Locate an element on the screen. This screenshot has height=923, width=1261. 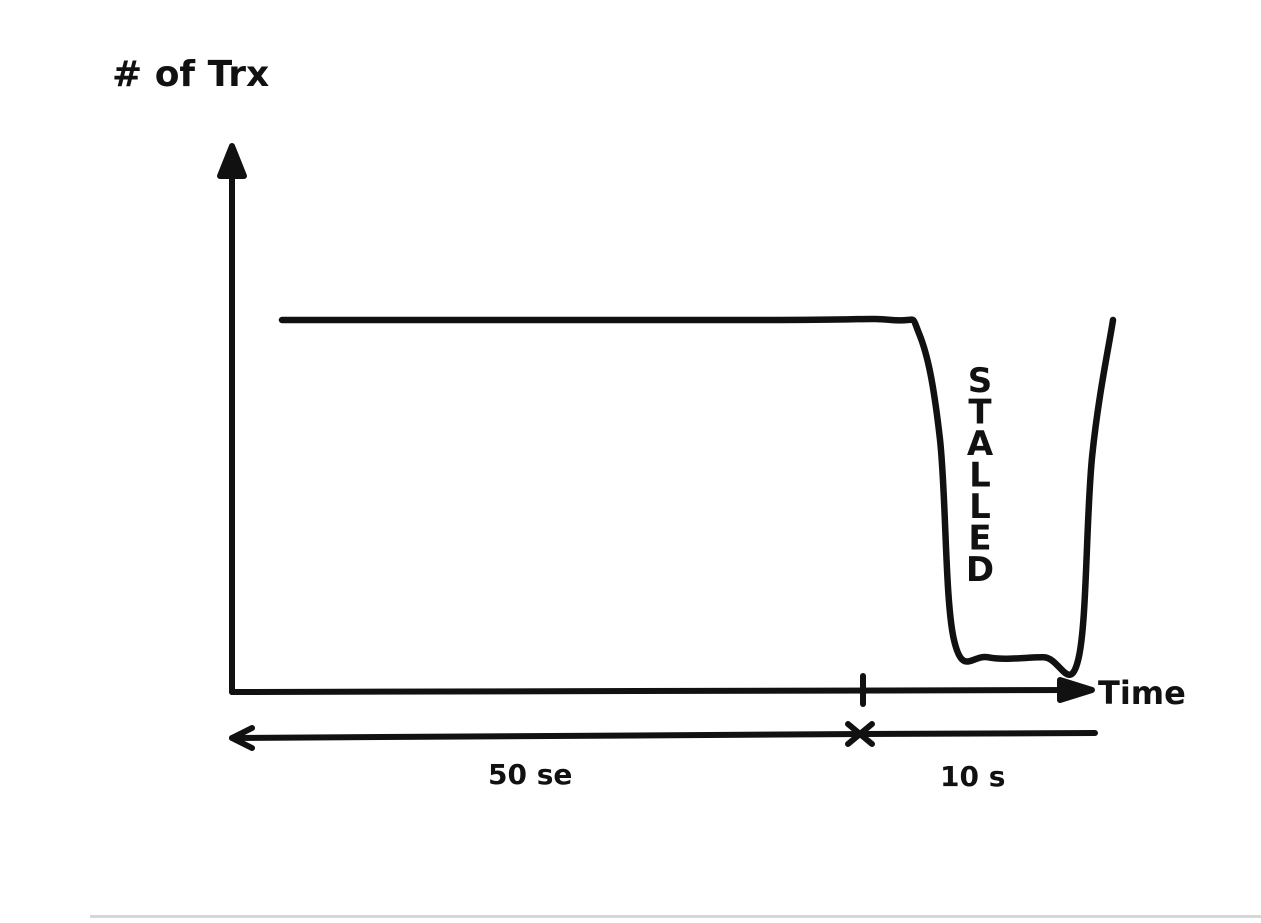
span-label-1: 10 s is located at coordinates (972, 776).